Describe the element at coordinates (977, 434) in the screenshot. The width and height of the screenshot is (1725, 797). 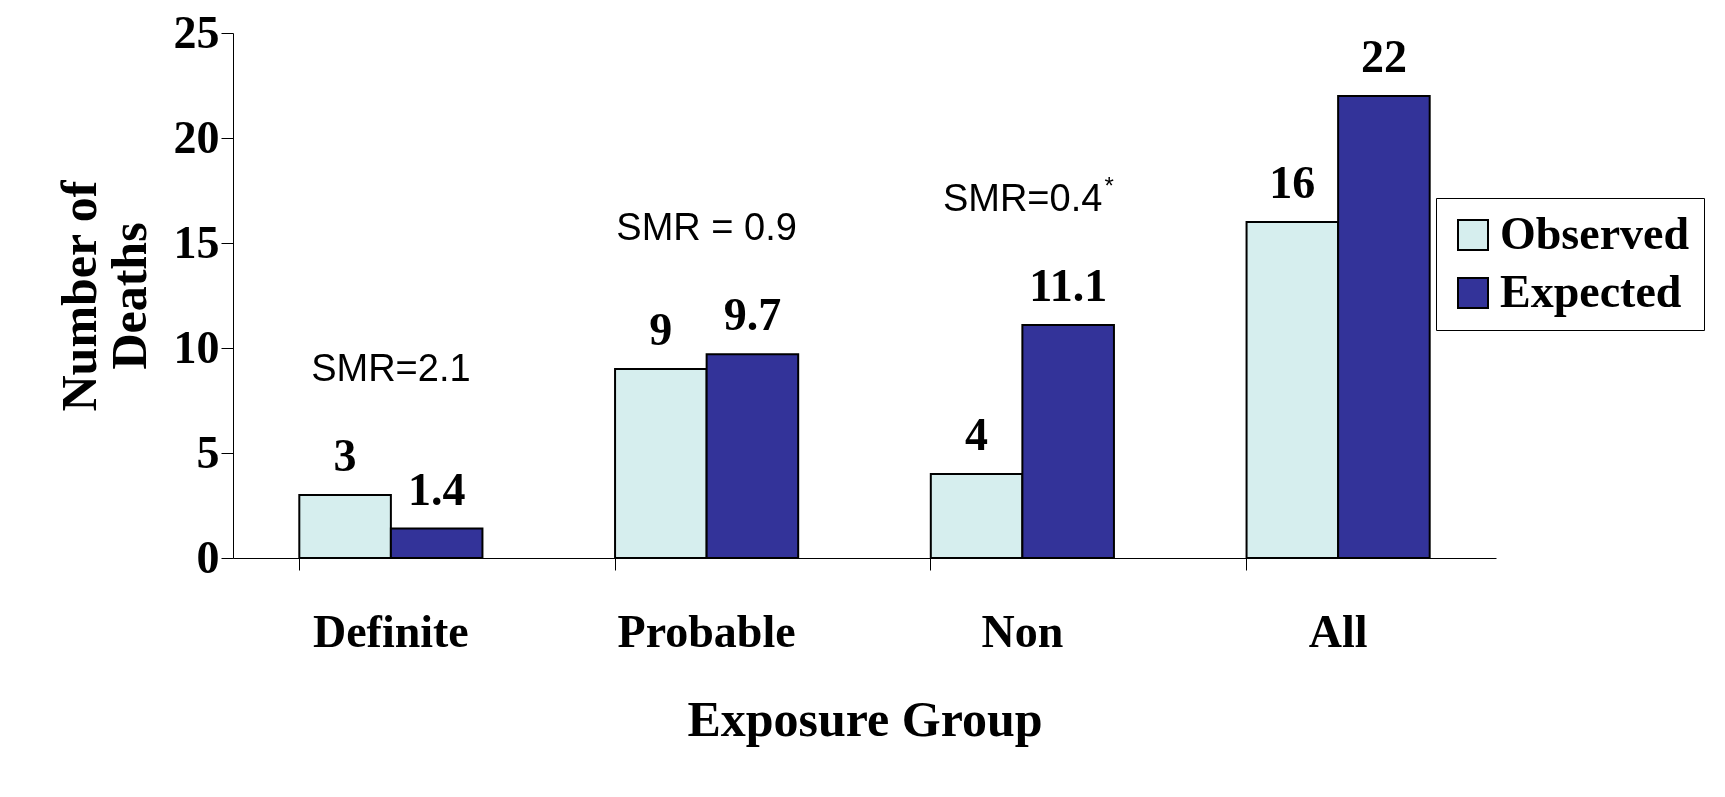
I see `data-label: 4` at that location.